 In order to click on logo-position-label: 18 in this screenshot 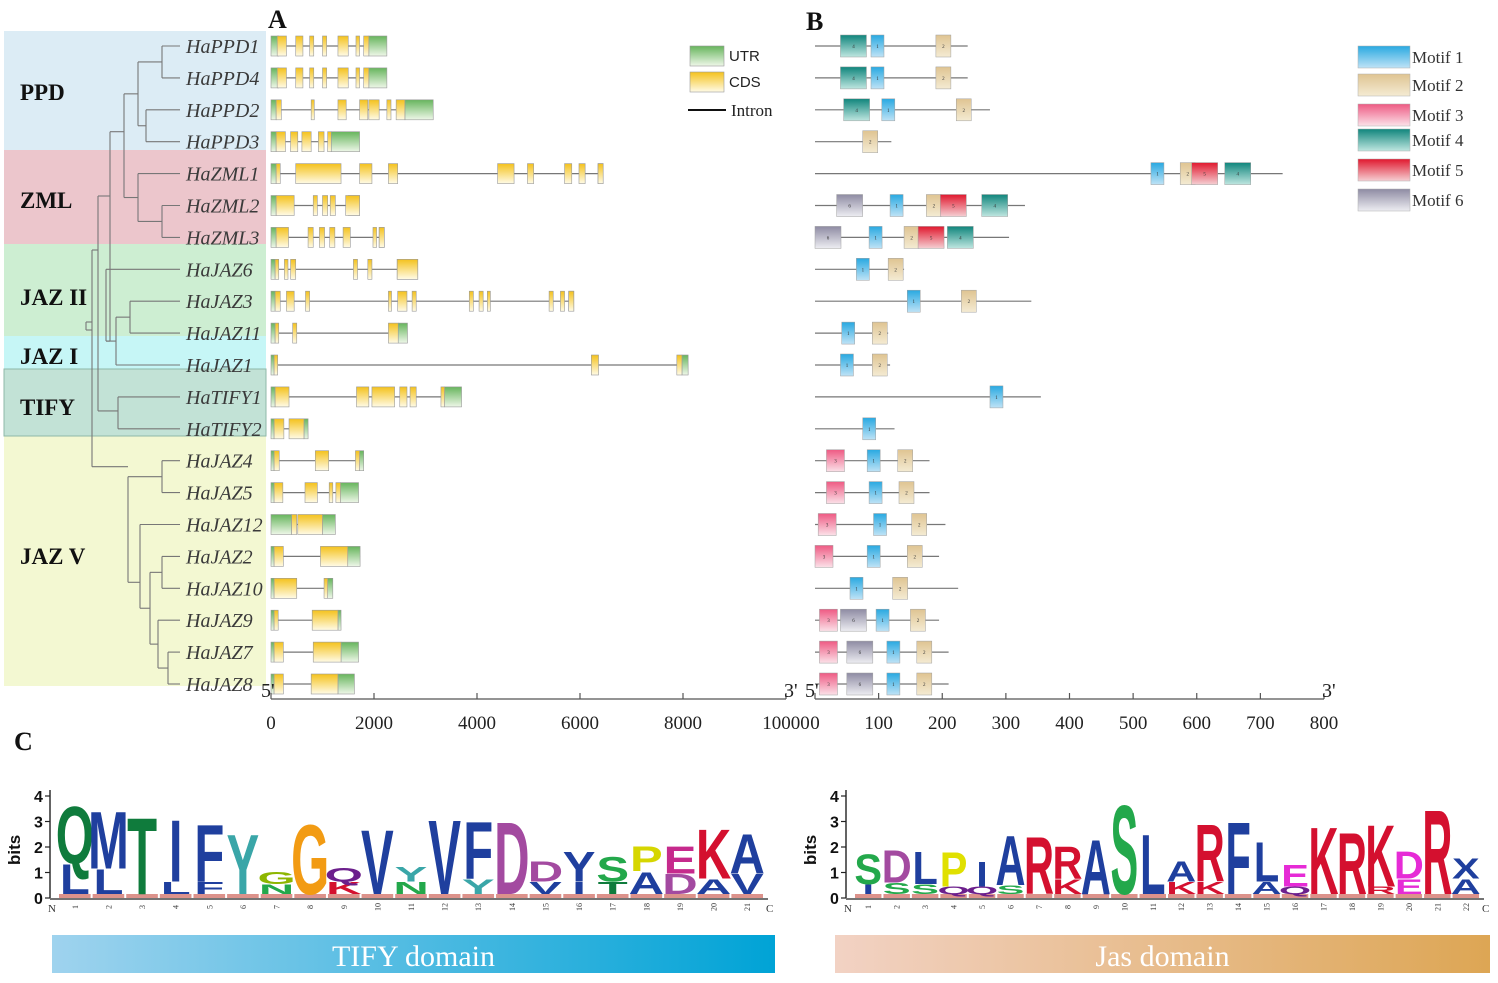, I will do `click(1352, 907)`.